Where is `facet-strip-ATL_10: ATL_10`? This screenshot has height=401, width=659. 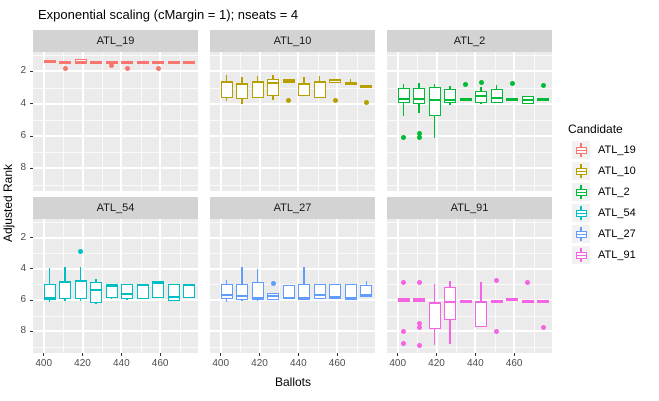
facet-strip-ATL_10: ATL_10 is located at coordinates (292, 41).